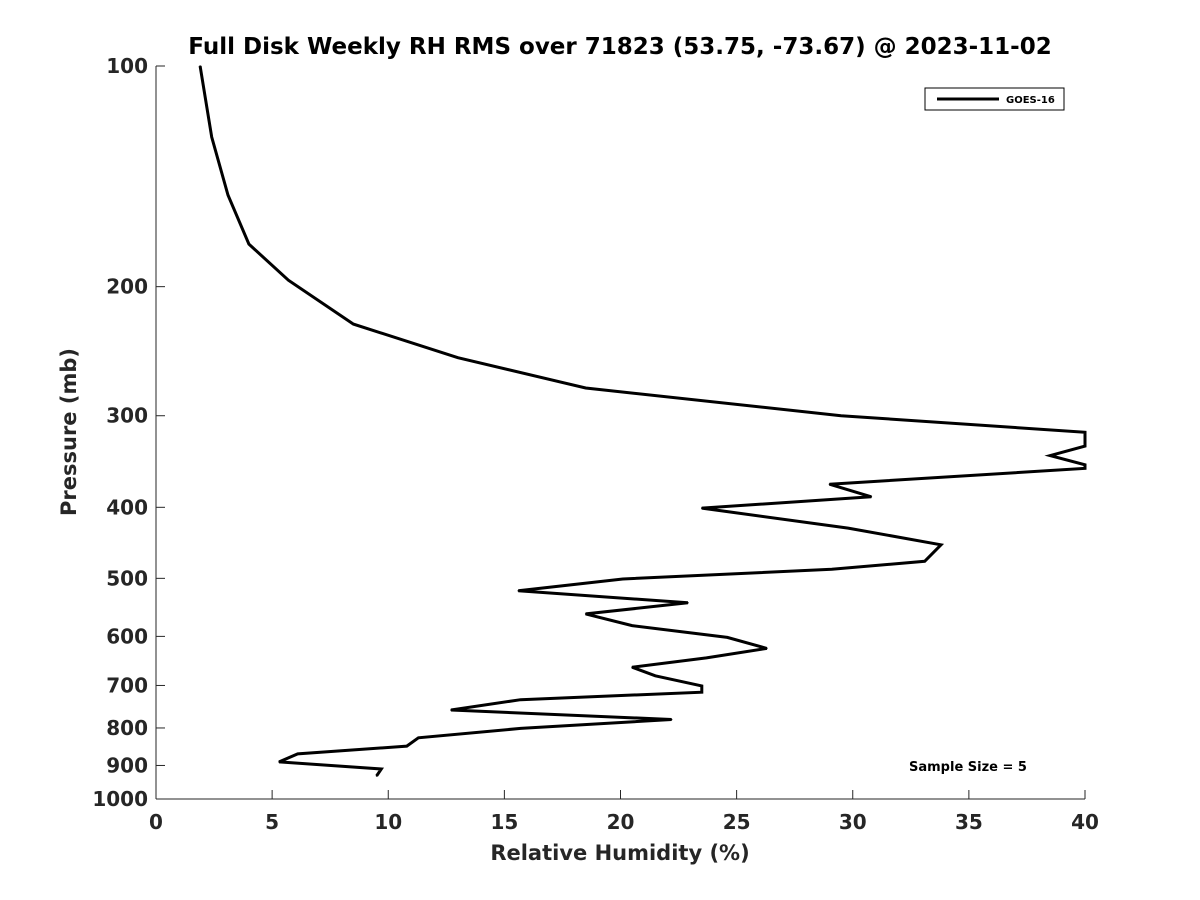  What do you see at coordinates (127, 685) in the screenshot?
I see `y-tick-label: 700` at bounding box center [127, 685].